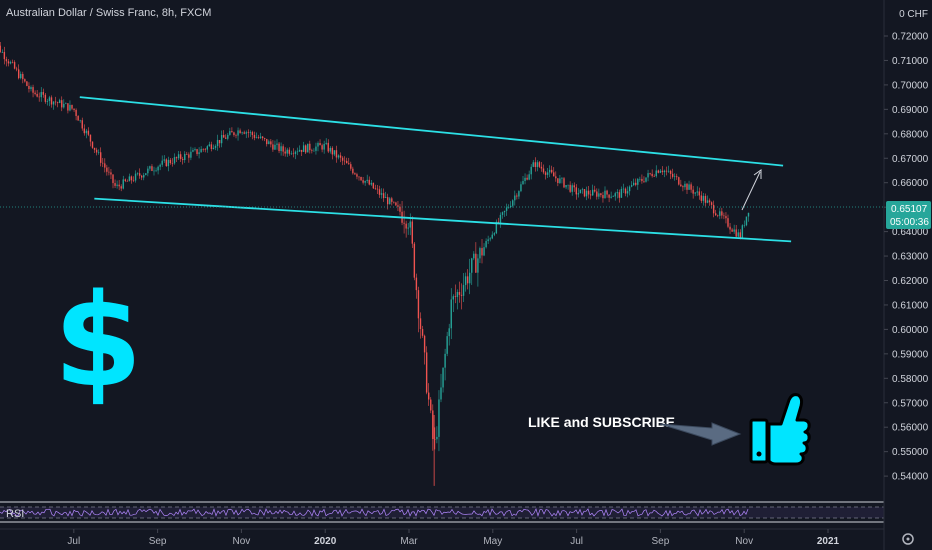 Image resolution: width=932 pixels, height=550 pixels. I want to click on y-tick-label: 0.64000, so click(910, 232).